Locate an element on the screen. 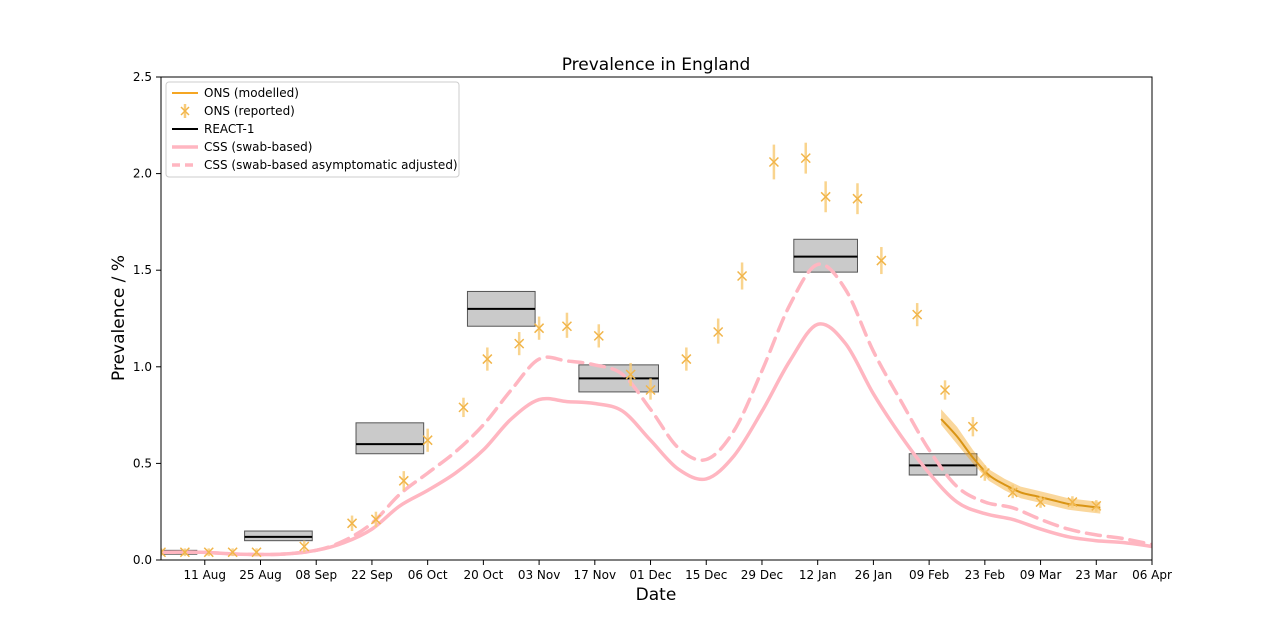 The height and width of the screenshot is (640, 1280). legend-item-3: CSS (swab-based) is located at coordinates (242, 147).